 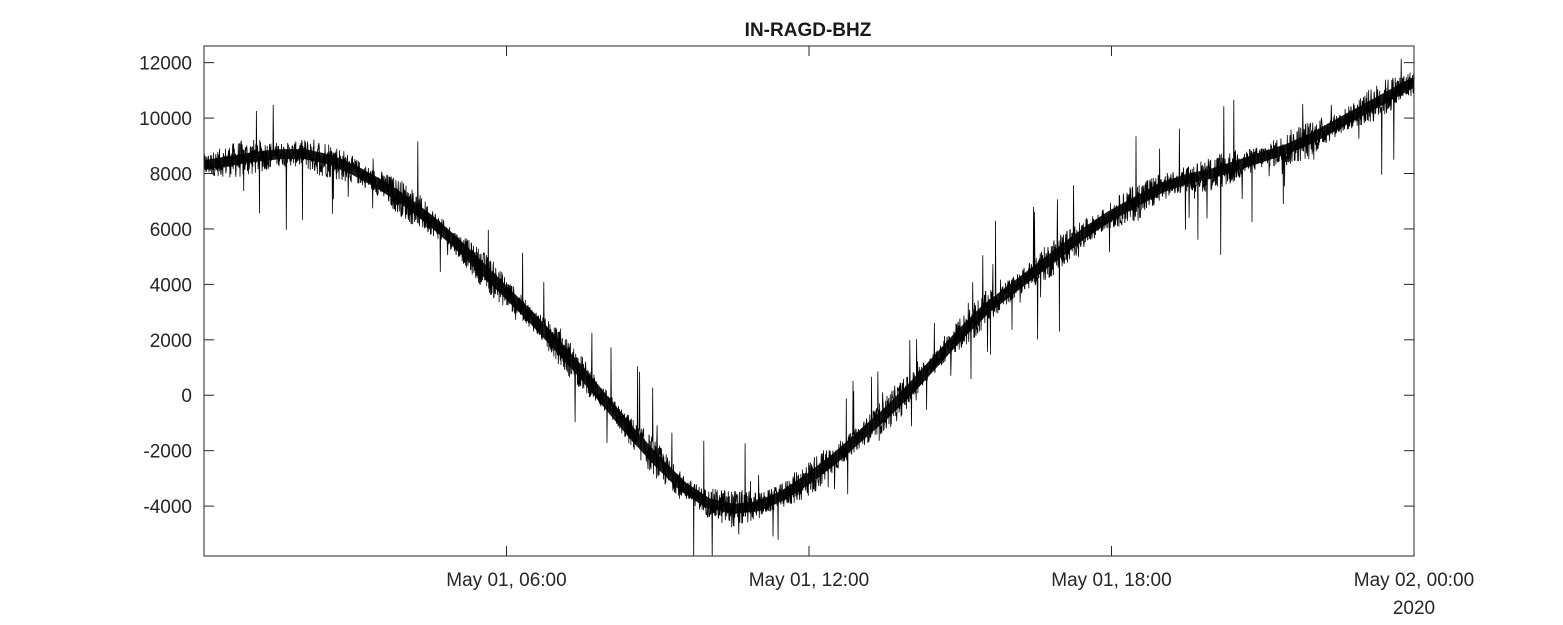 What do you see at coordinates (809, 580) in the screenshot?
I see `x-tick-label: May 01, 12:00` at bounding box center [809, 580].